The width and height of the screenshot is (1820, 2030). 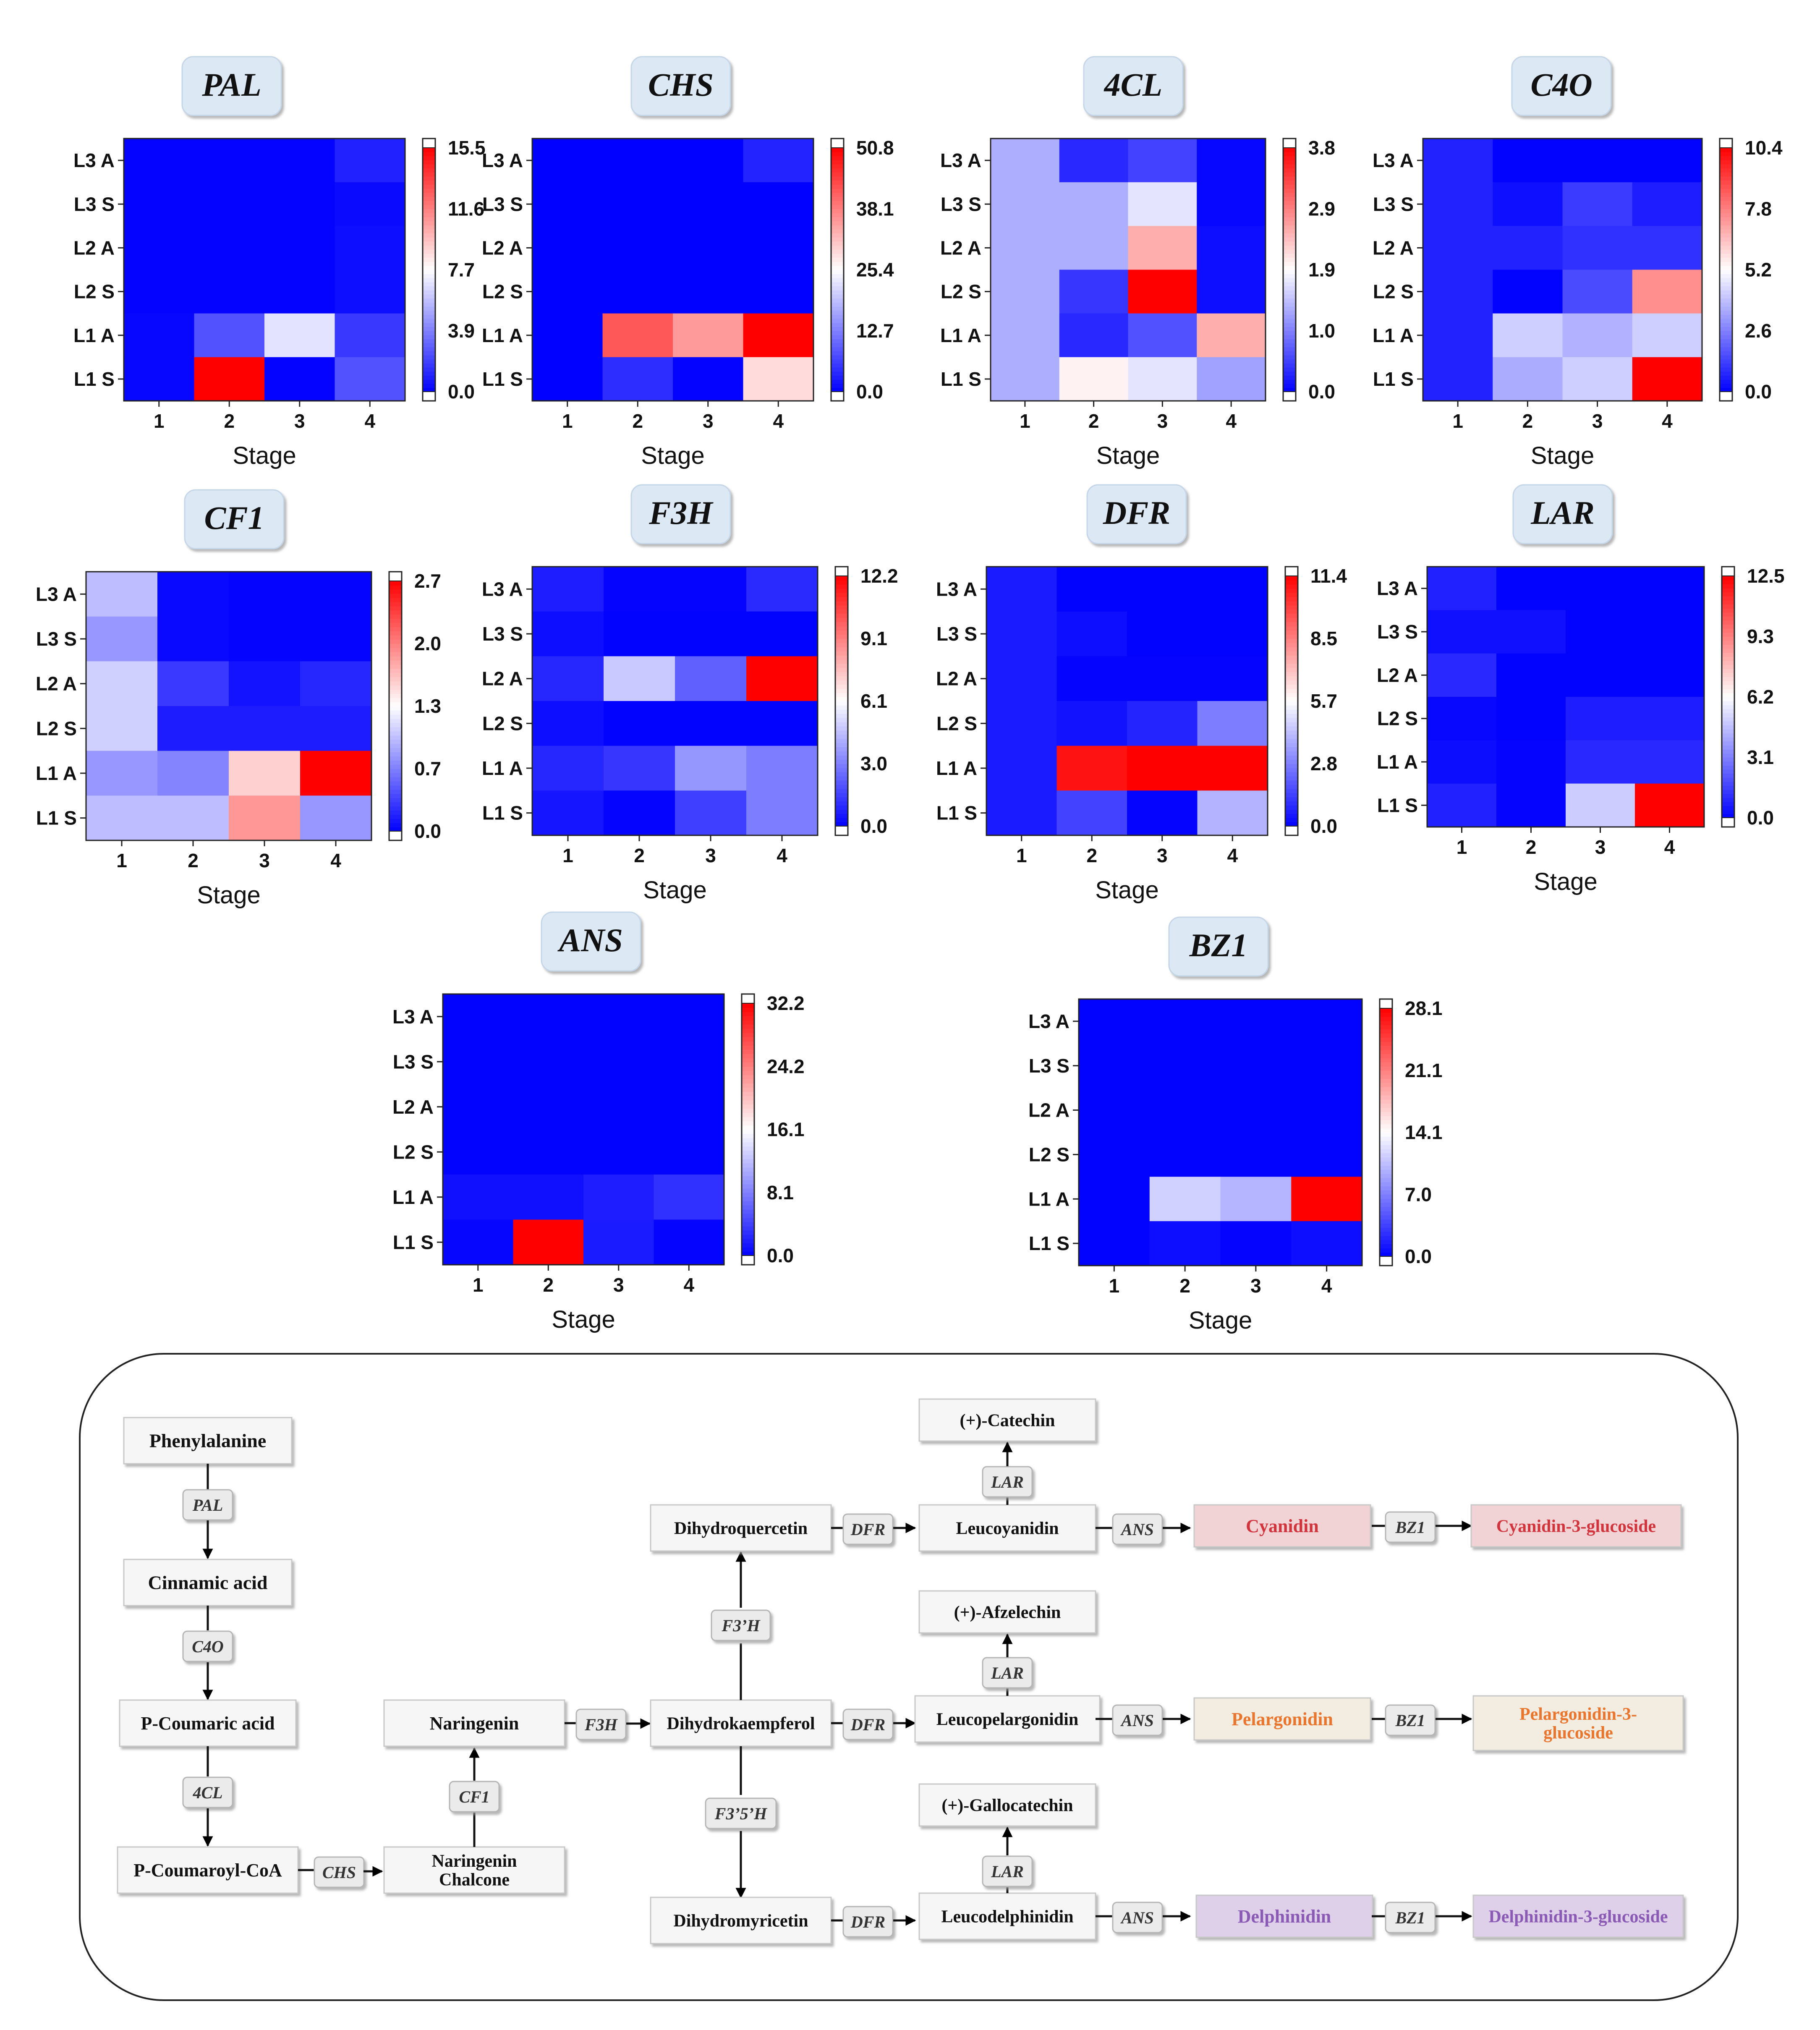 I want to click on x-tick-label: 4, so click(x=778, y=421).